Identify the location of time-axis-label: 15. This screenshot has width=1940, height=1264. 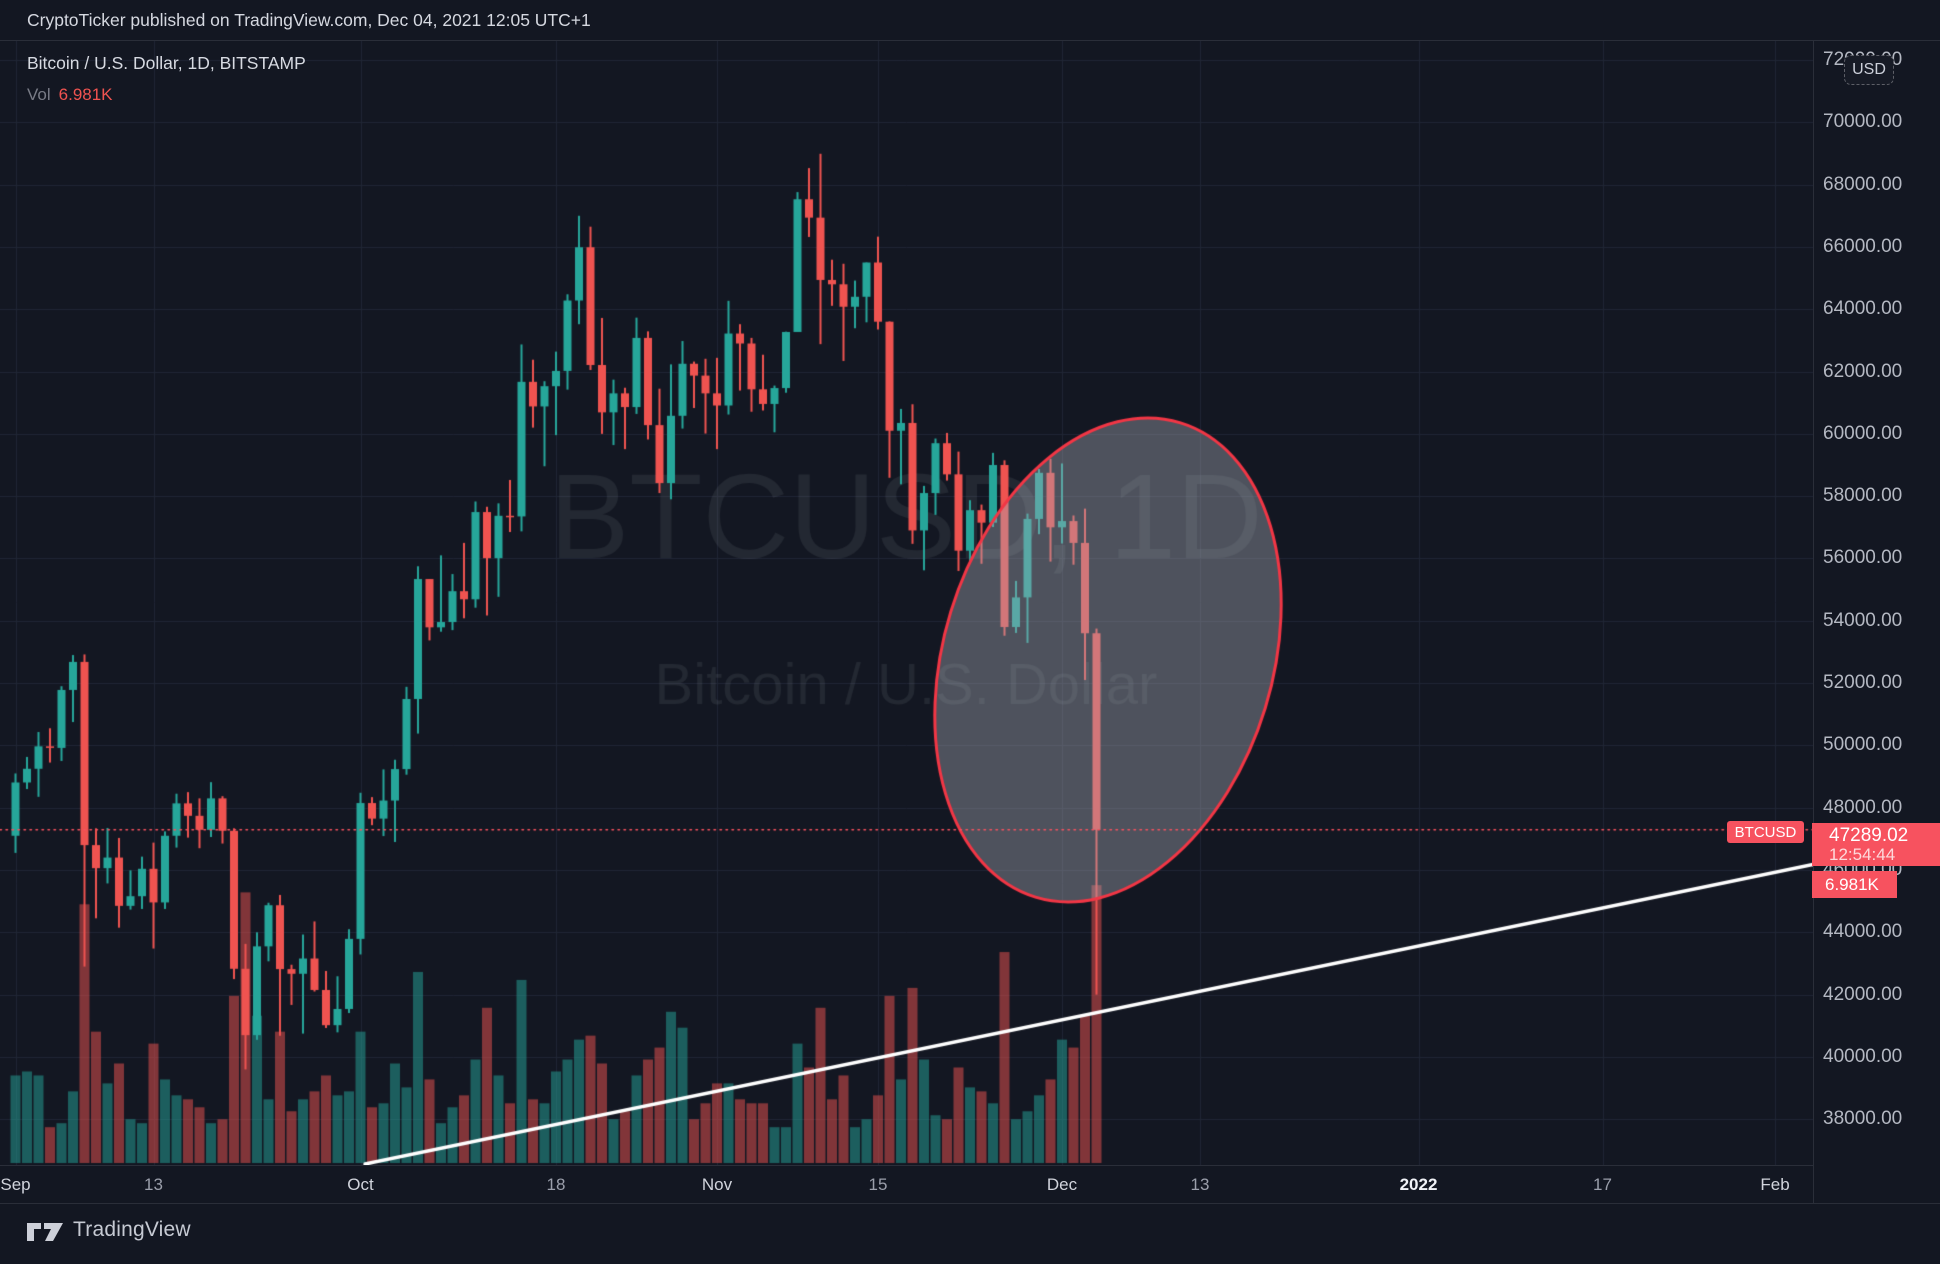
(878, 1184).